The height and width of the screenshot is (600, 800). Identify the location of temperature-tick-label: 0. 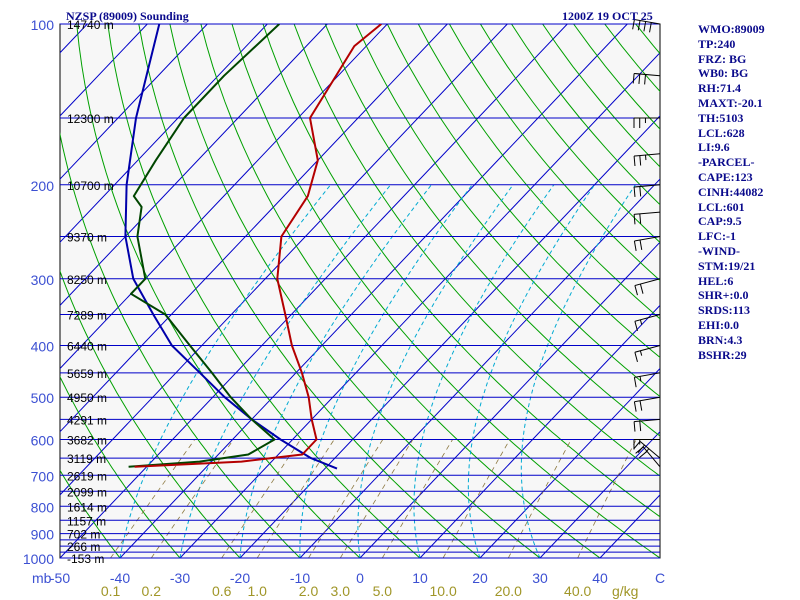
(360, 578).